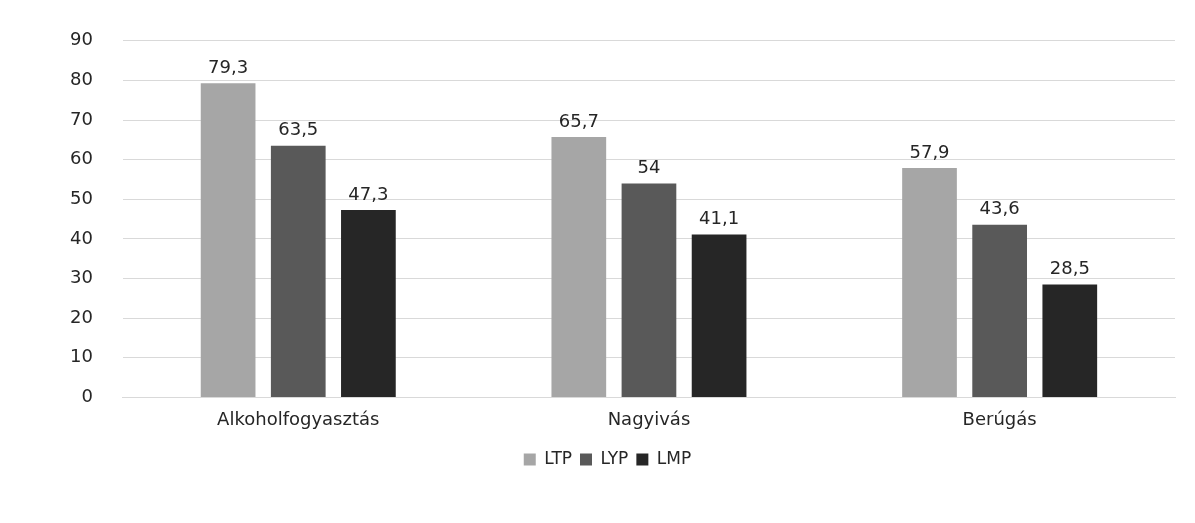 This screenshot has height=523, width=1195. I want to click on data-label: 43,6, so click(999, 208).